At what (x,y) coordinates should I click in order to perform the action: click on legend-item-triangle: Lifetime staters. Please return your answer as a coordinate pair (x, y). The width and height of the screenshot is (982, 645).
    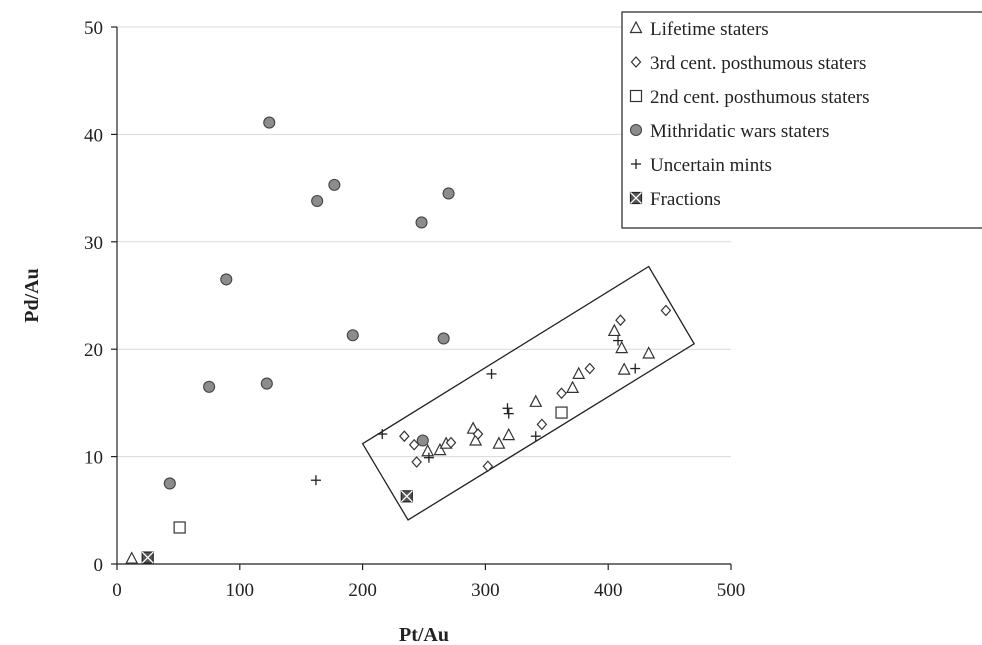
    Looking at the image, I should click on (699, 29).